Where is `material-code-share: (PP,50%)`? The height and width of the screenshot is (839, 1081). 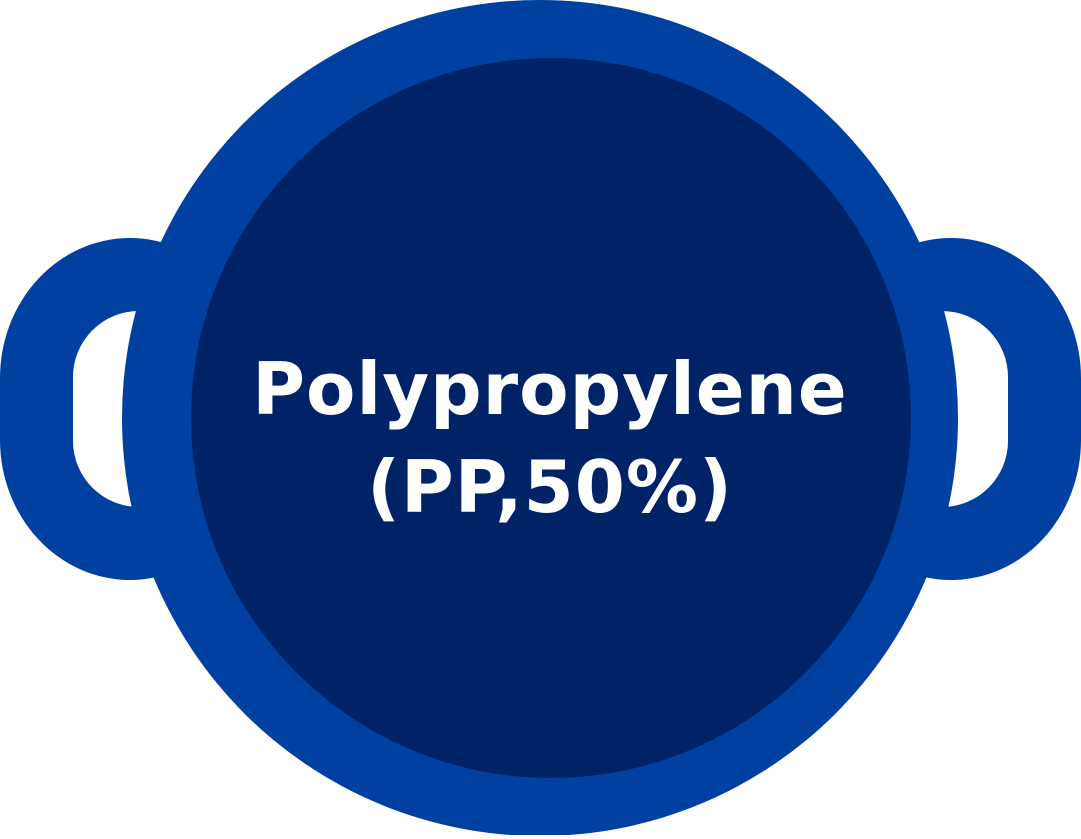 material-code-share: (PP,50%) is located at coordinates (550, 487).